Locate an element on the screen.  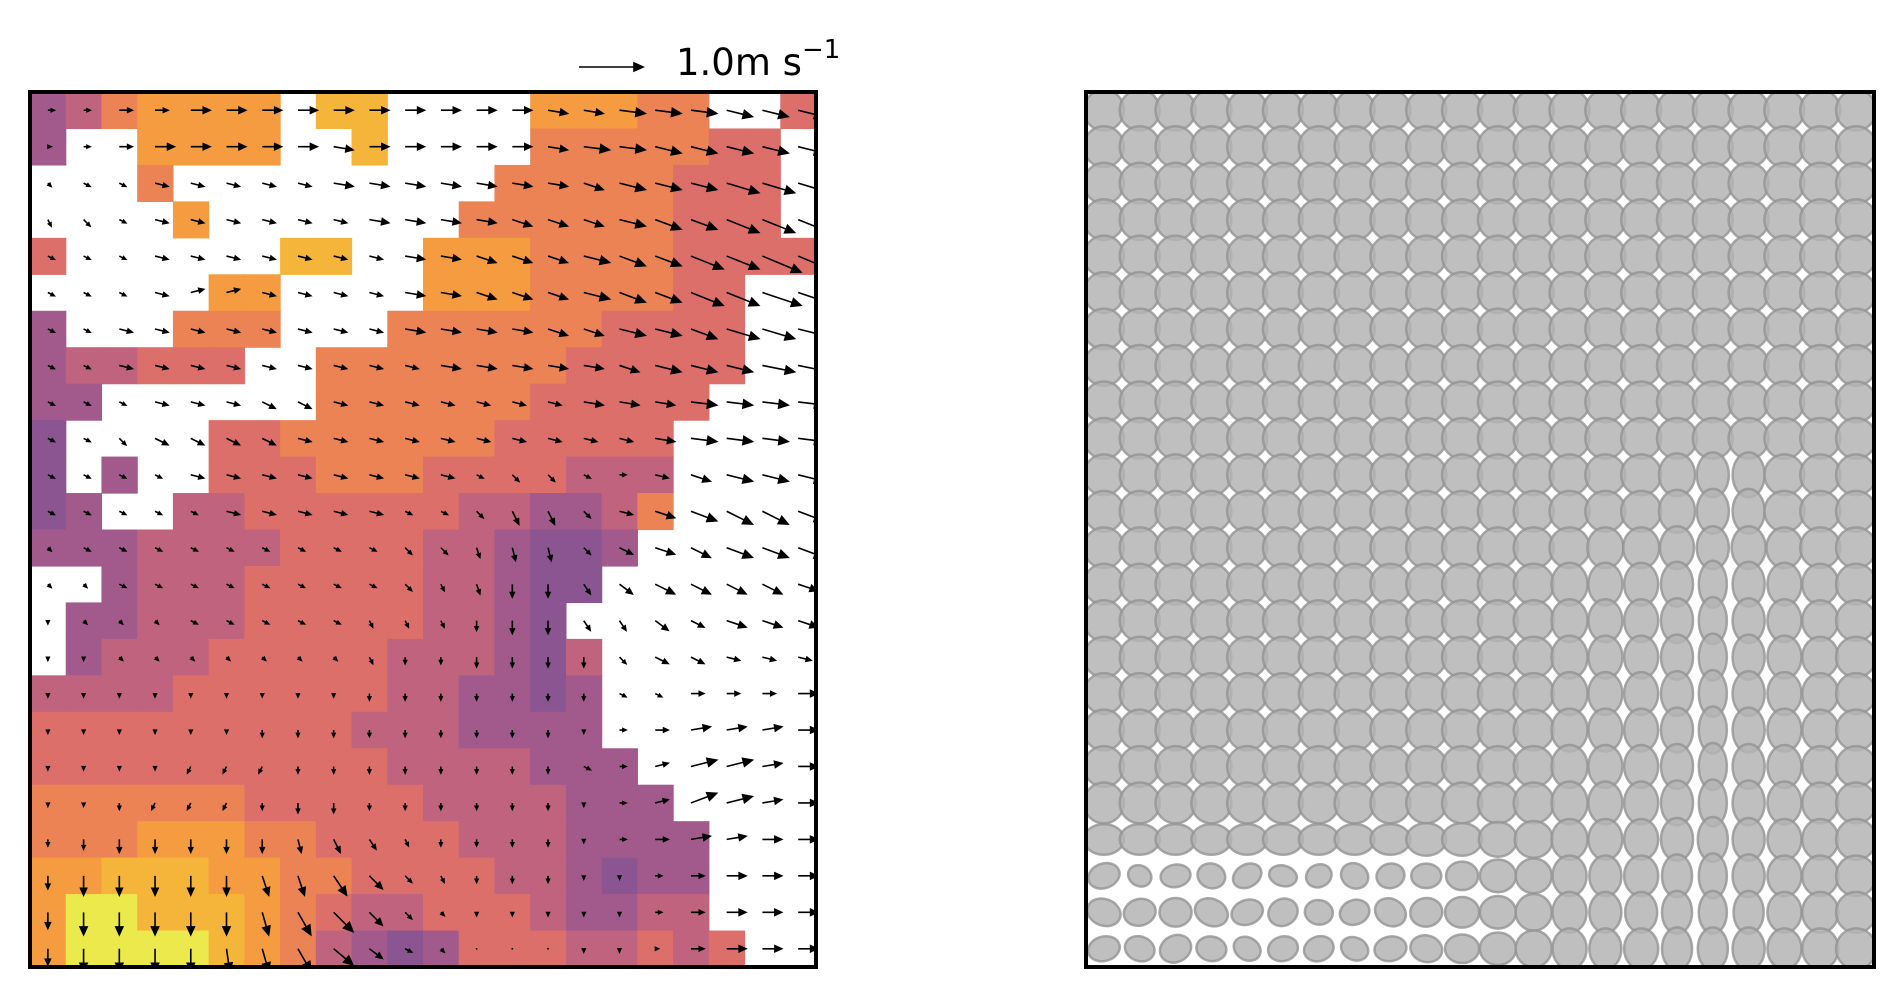
quiver-key is located at coordinates (612, 67).